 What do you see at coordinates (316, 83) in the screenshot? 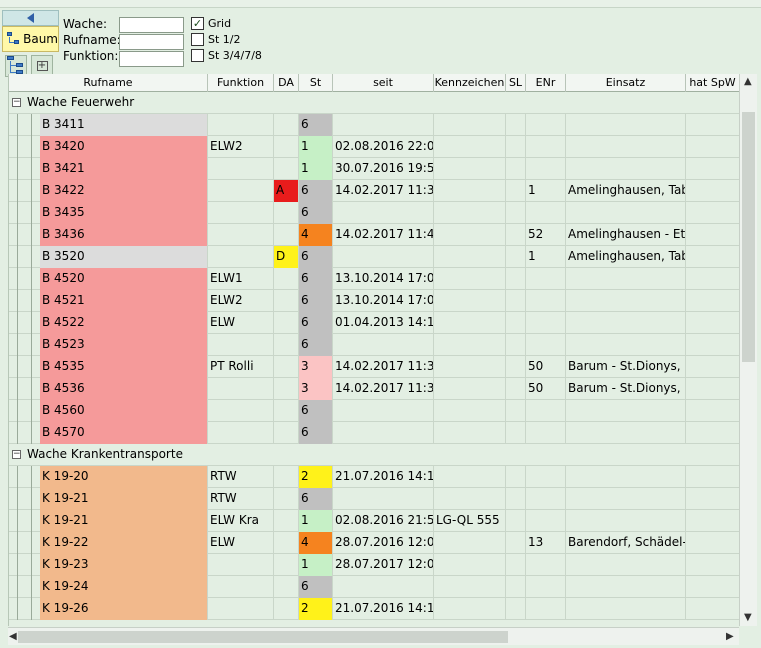
I see `column-header-st: St` at bounding box center [316, 83].